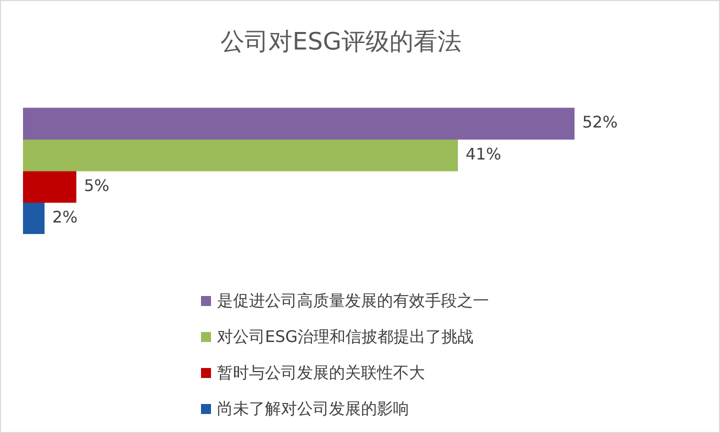 This screenshot has height=433, width=720. What do you see at coordinates (97, 185) in the screenshot?
I see `data-label: 5%` at bounding box center [97, 185].